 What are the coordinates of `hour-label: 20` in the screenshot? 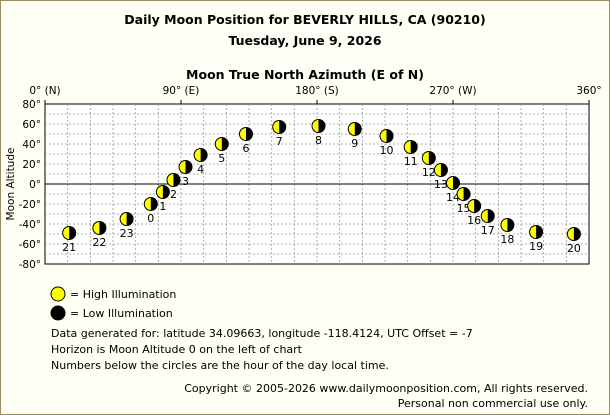 It's located at (574, 248).